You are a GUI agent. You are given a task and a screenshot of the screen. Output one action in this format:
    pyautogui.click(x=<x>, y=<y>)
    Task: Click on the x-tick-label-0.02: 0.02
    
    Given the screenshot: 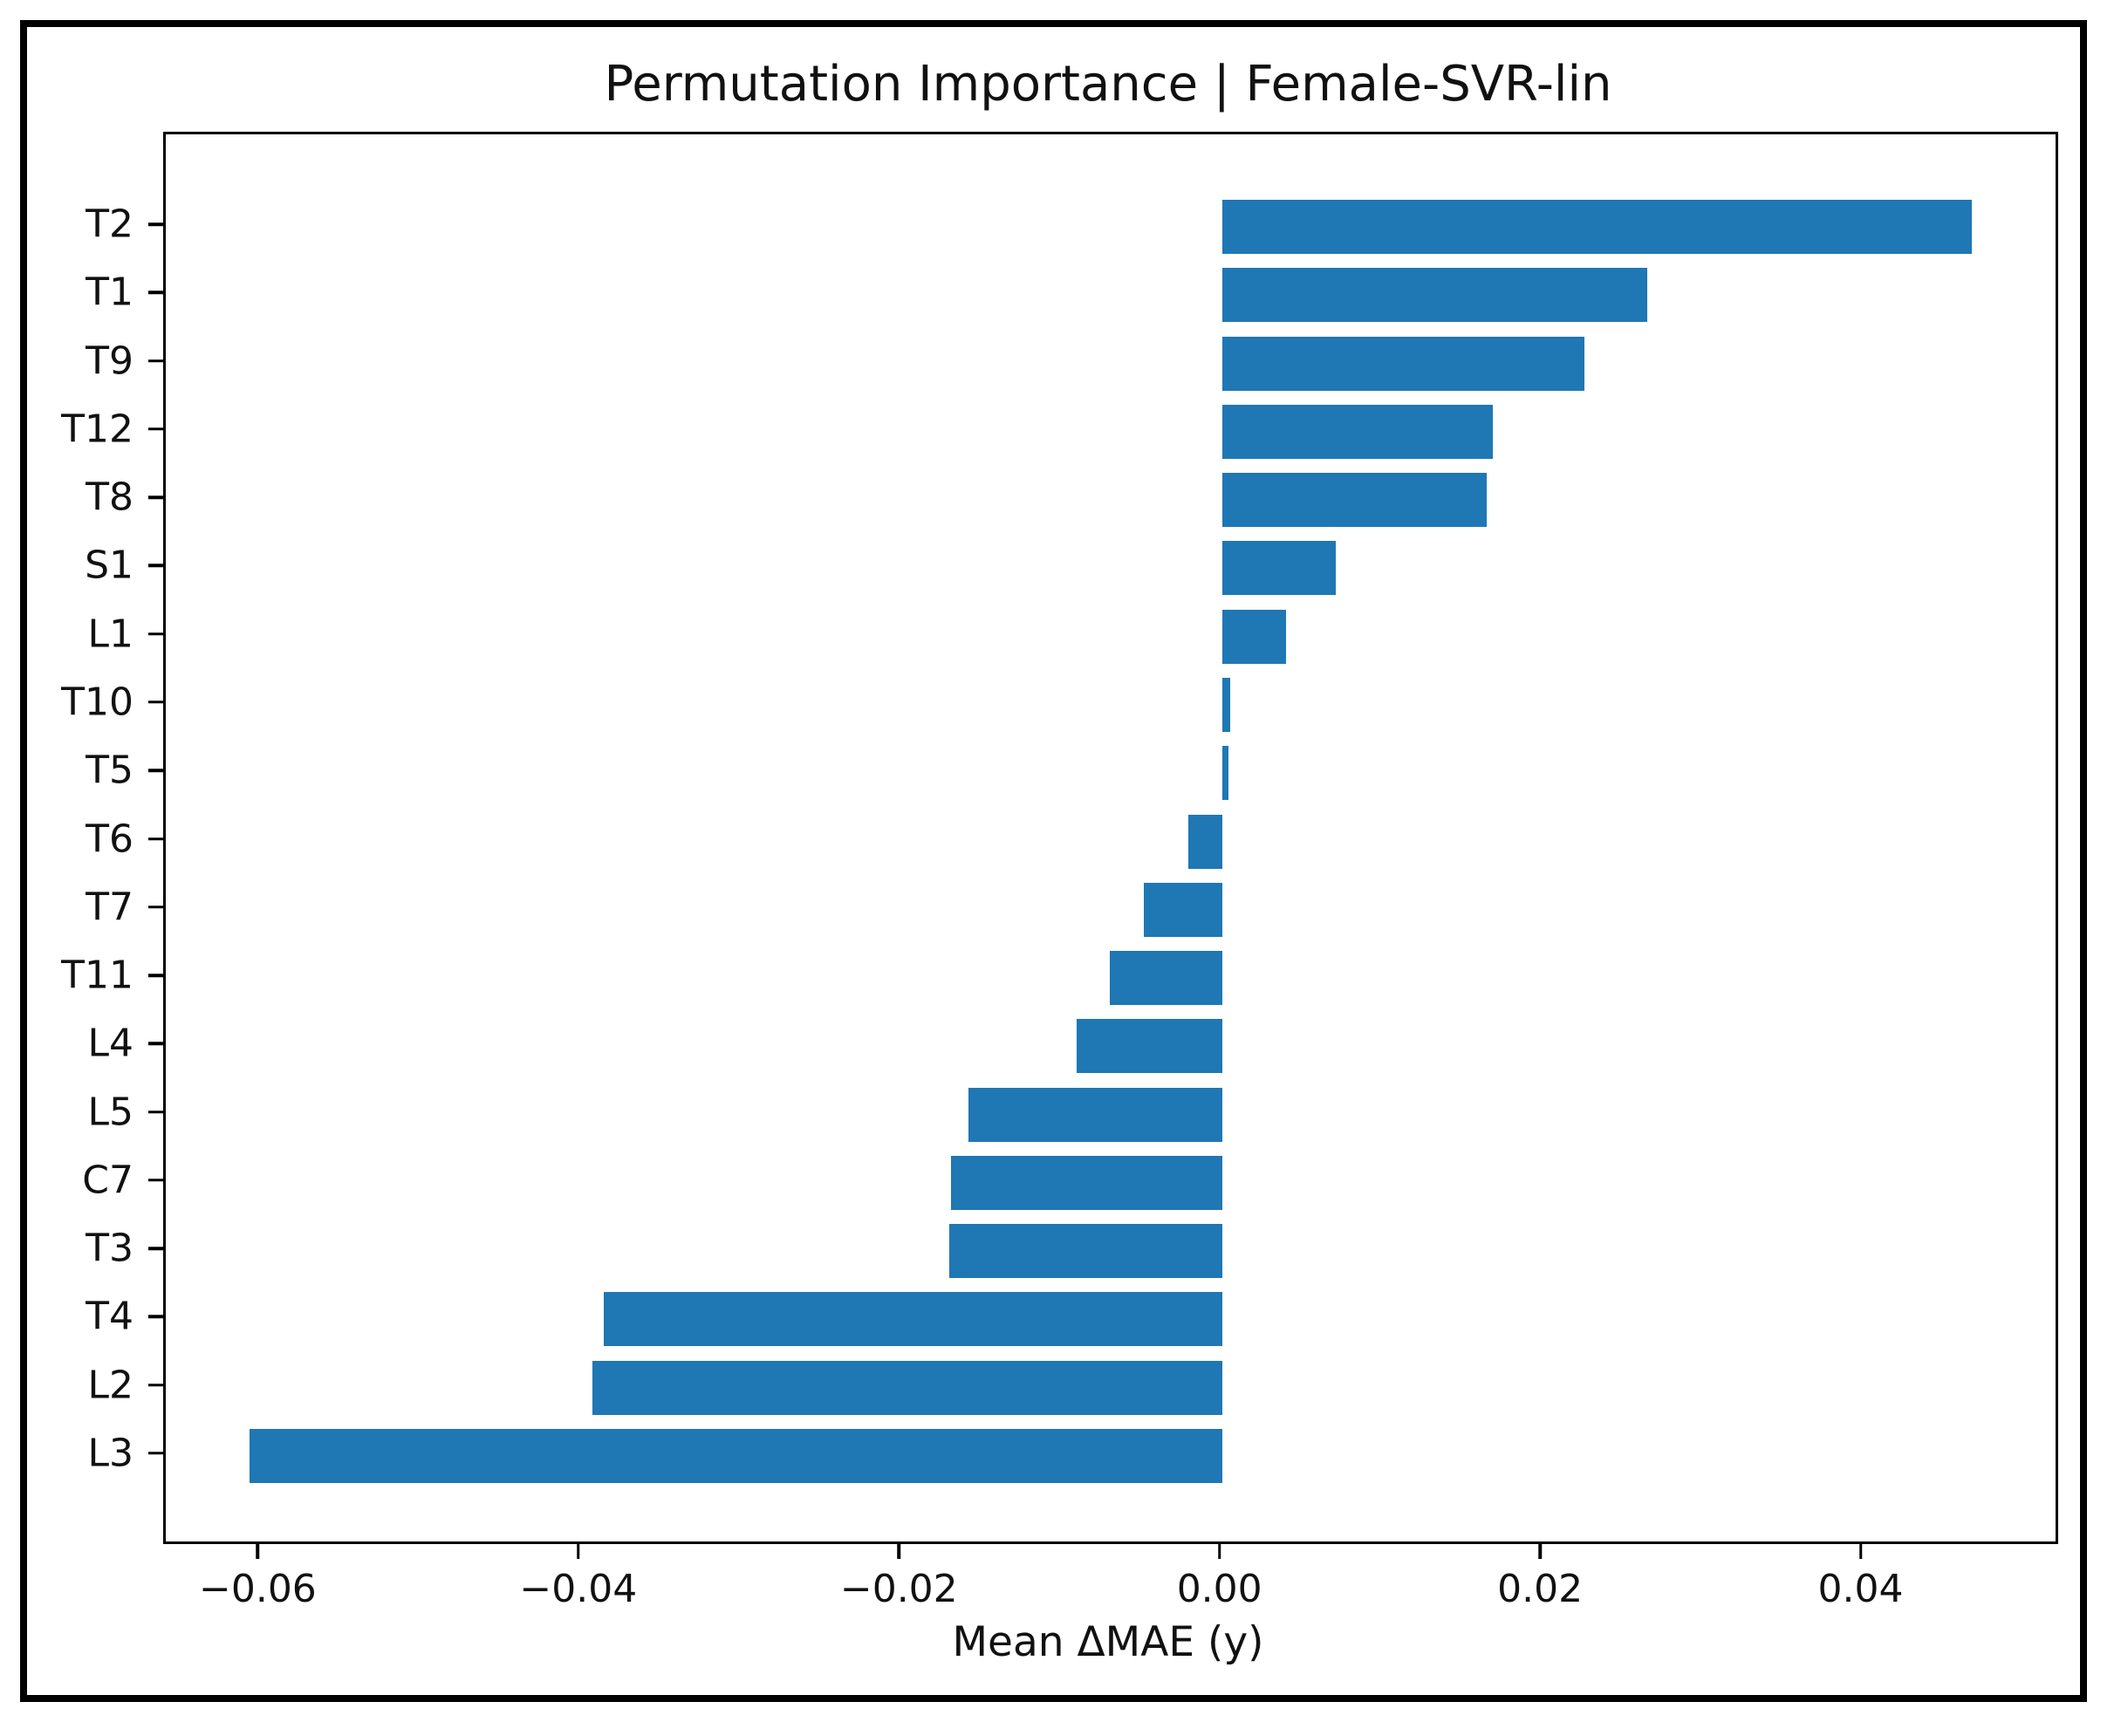 What is the action you would take?
    pyautogui.click(x=1540, y=1589)
    